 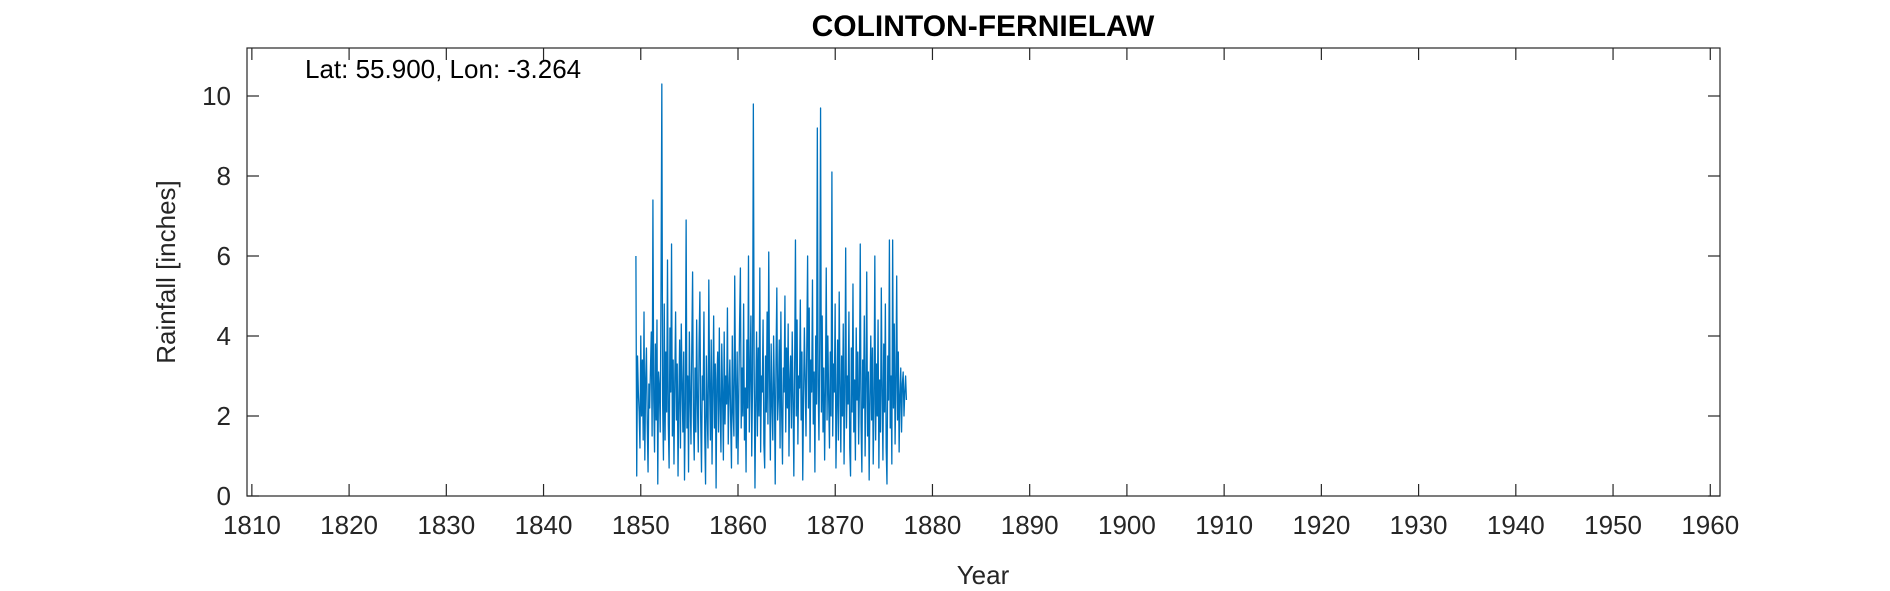 I want to click on series-layer, so click(x=771, y=286).